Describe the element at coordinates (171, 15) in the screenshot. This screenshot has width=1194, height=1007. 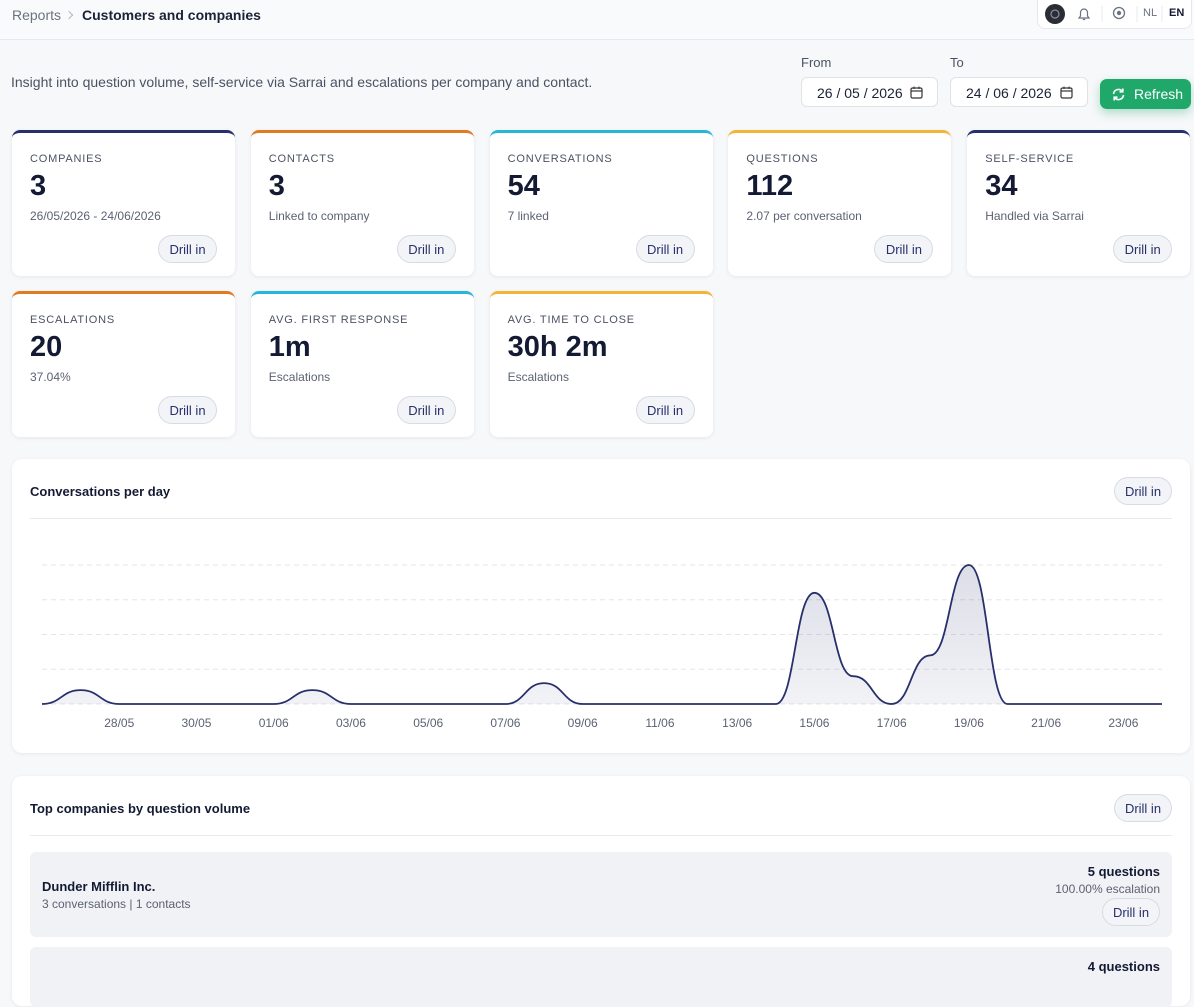
I see `breadcrumb-current: Customers and companies` at that location.